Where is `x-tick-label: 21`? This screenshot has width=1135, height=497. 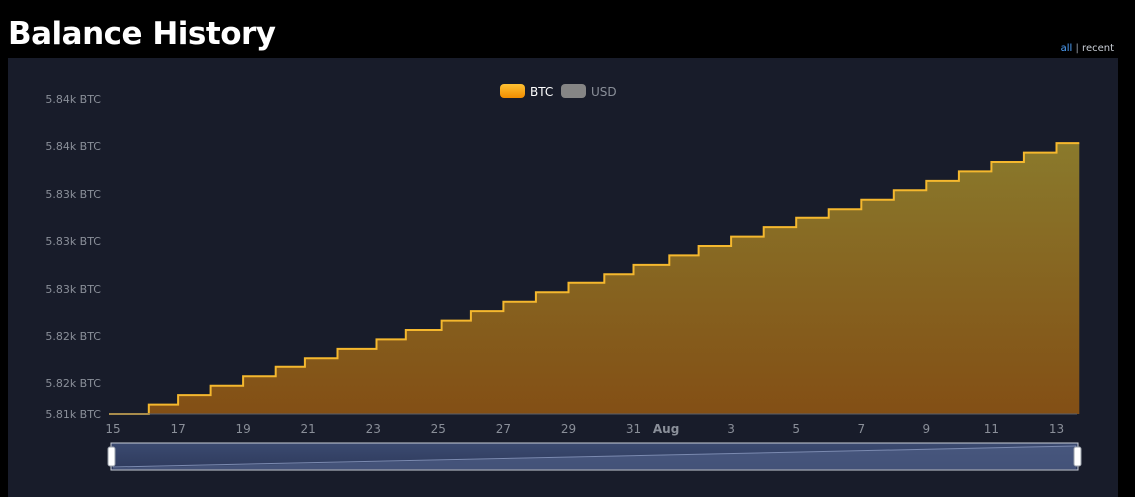 x-tick-label: 21 is located at coordinates (308, 429).